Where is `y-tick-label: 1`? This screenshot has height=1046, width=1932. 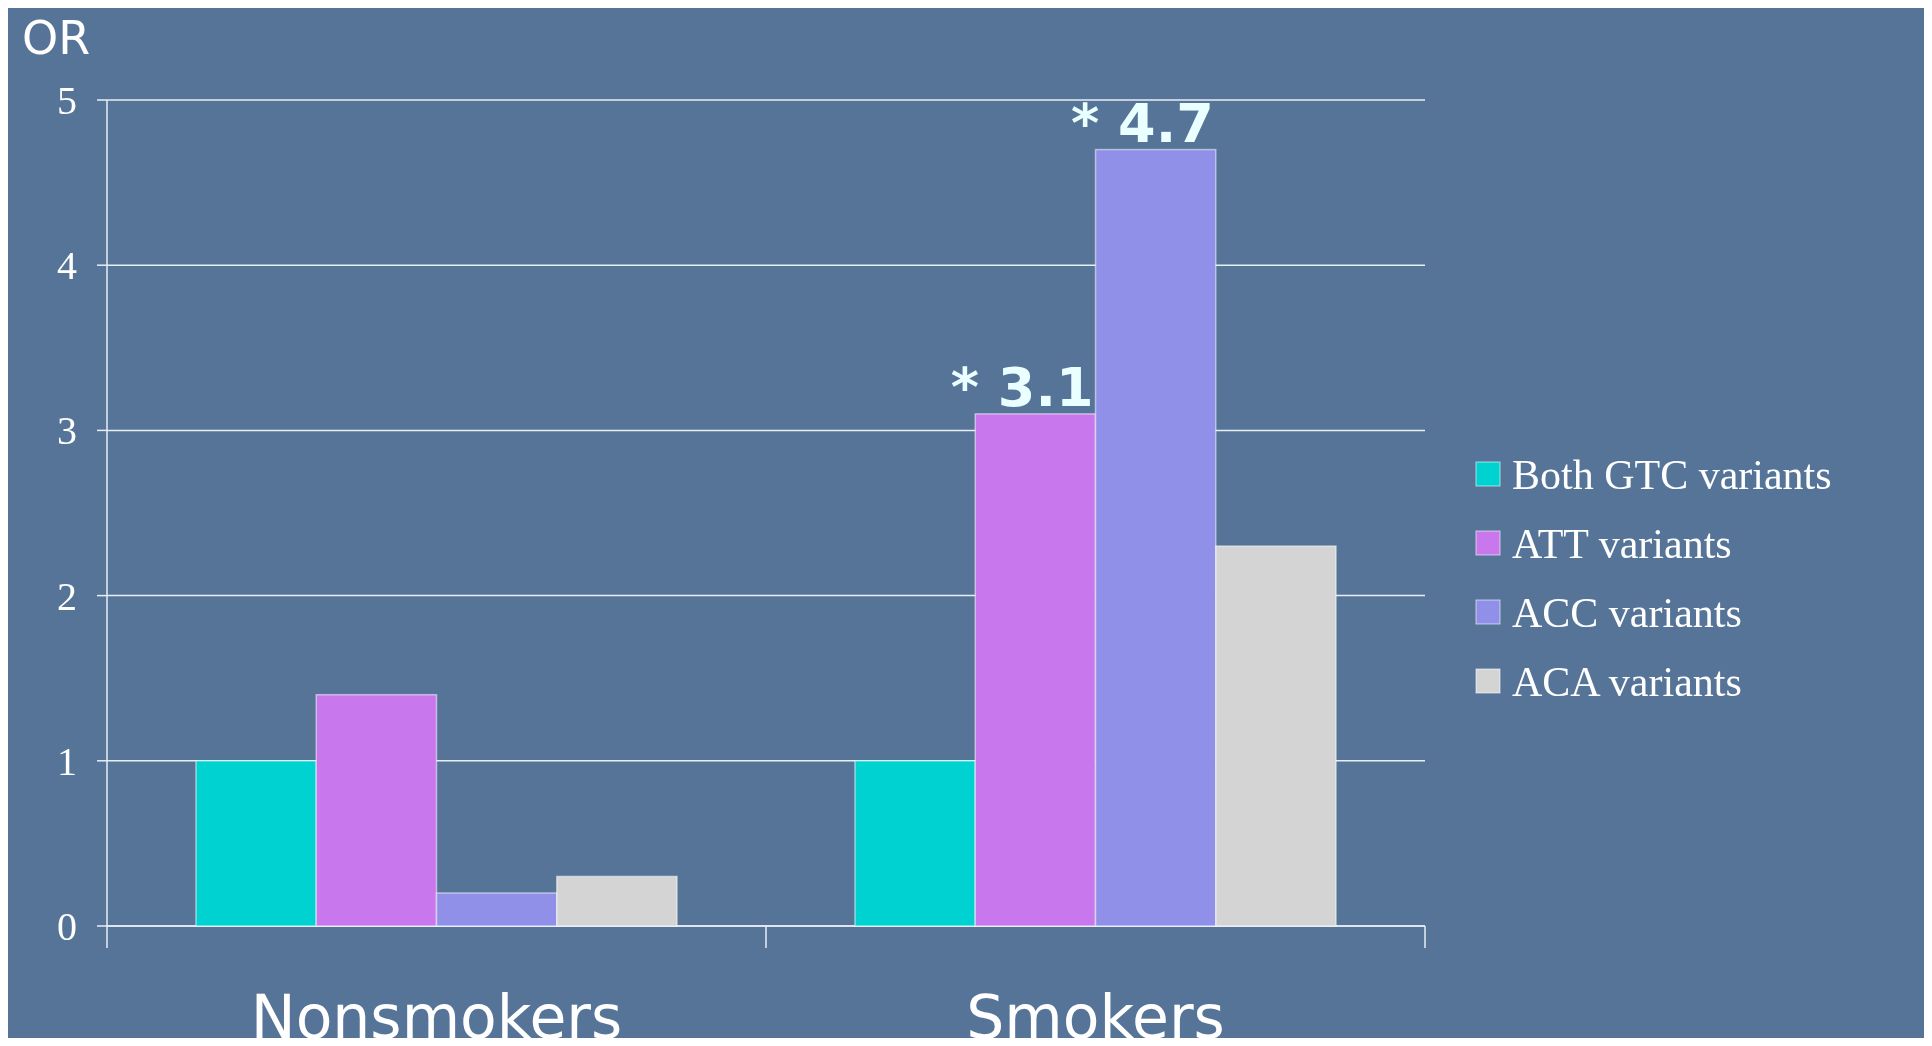
y-tick-label: 1 is located at coordinates (67, 761).